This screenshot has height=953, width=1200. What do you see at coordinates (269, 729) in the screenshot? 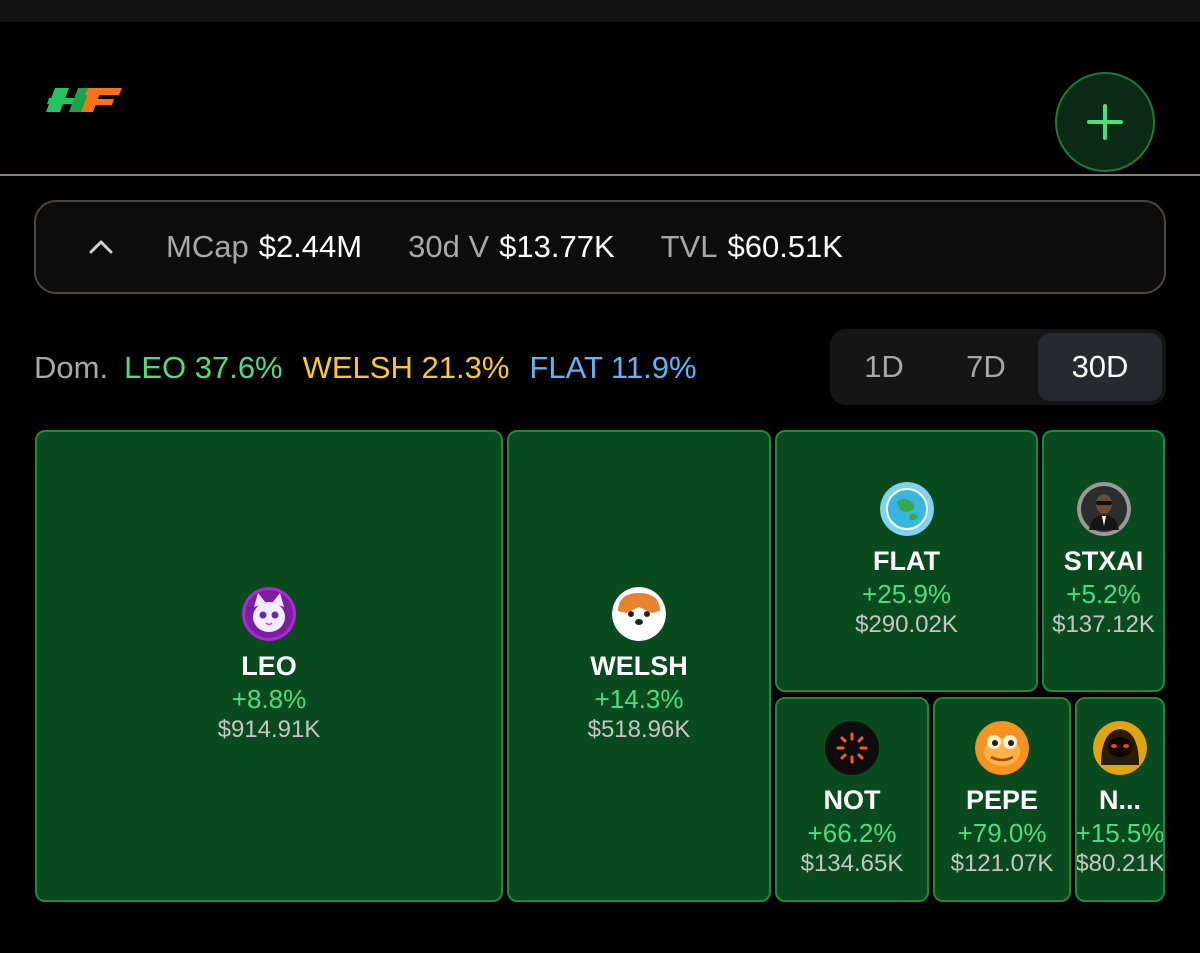
I see `tile-volume: $914.91K` at bounding box center [269, 729].